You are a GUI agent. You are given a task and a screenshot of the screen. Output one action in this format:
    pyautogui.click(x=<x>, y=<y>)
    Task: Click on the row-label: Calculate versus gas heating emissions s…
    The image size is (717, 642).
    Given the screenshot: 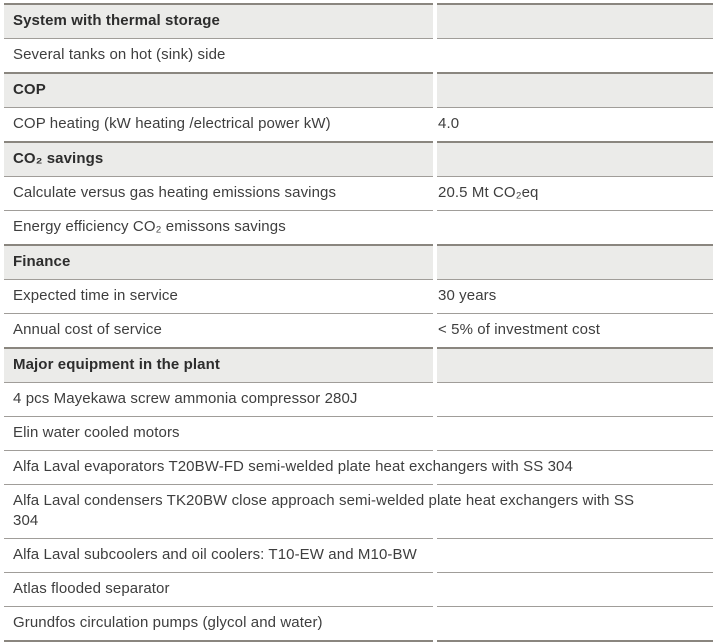 What is the action you would take?
    pyautogui.click(x=218, y=193)
    